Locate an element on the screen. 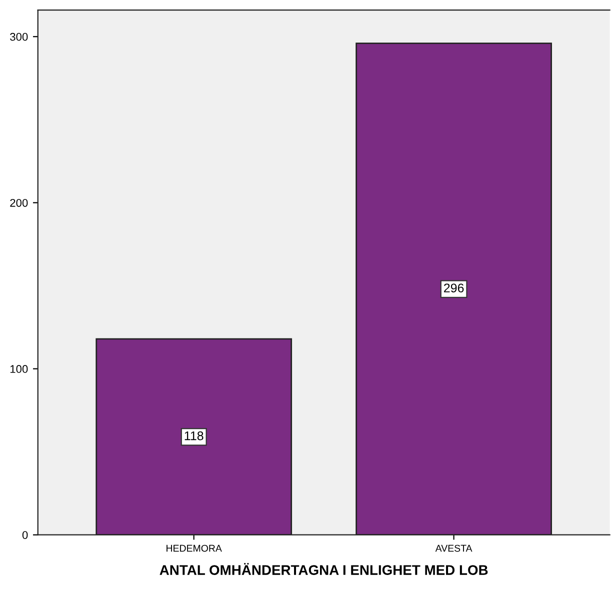  y-tick-label: 300 is located at coordinates (19, 36).